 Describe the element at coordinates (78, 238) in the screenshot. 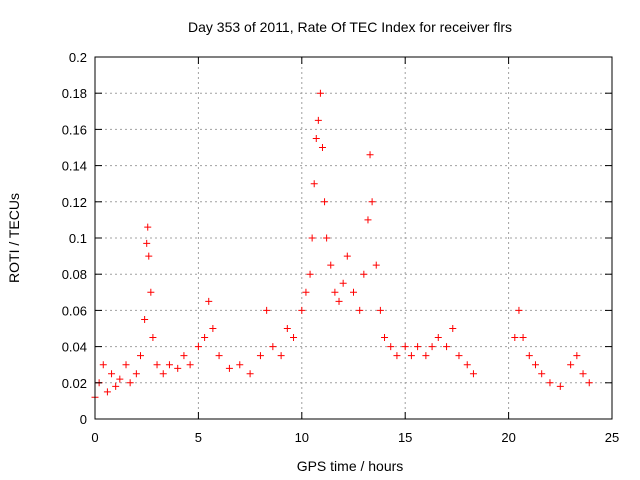

I see `y-tick-label: 0.1` at that location.